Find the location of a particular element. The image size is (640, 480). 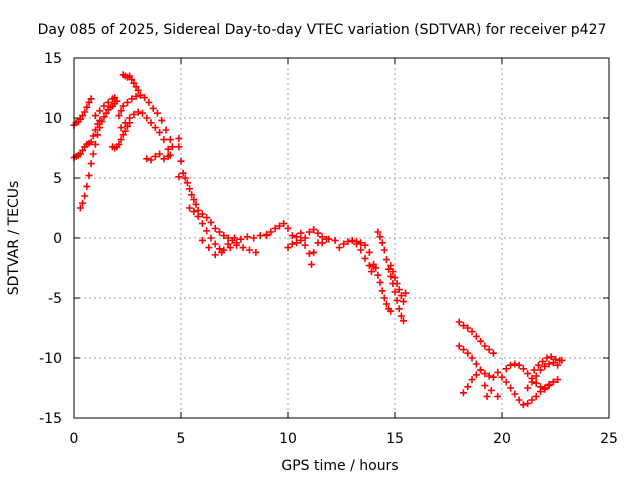

x-axis-label: GPS time / hours is located at coordinates (339, 466).